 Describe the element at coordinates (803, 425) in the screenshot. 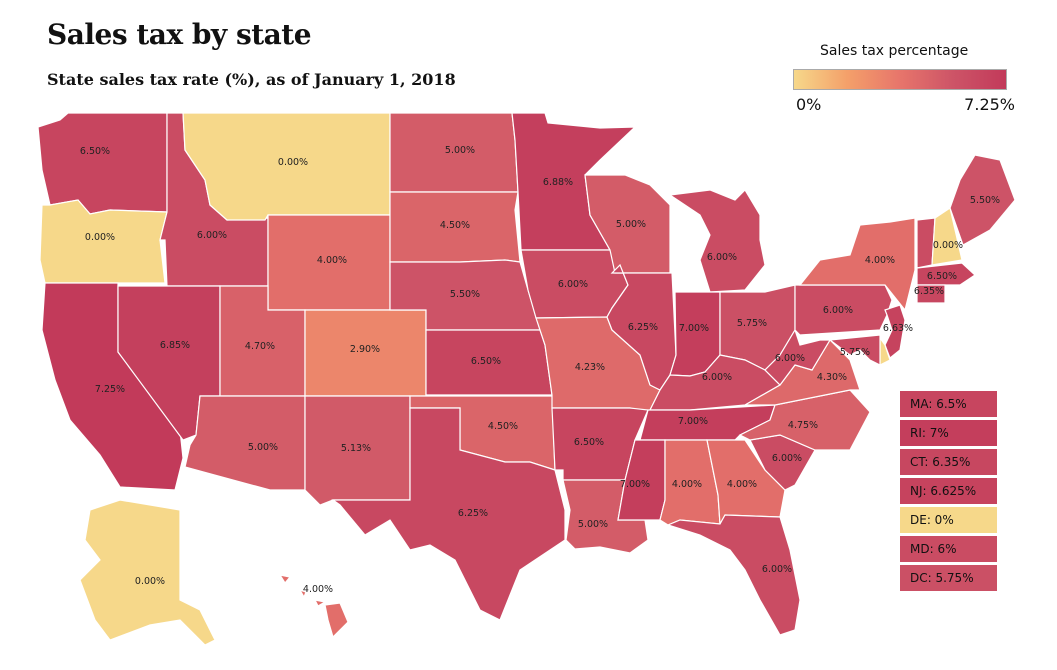

I see `state-label-nc: 4.75%` at that location.